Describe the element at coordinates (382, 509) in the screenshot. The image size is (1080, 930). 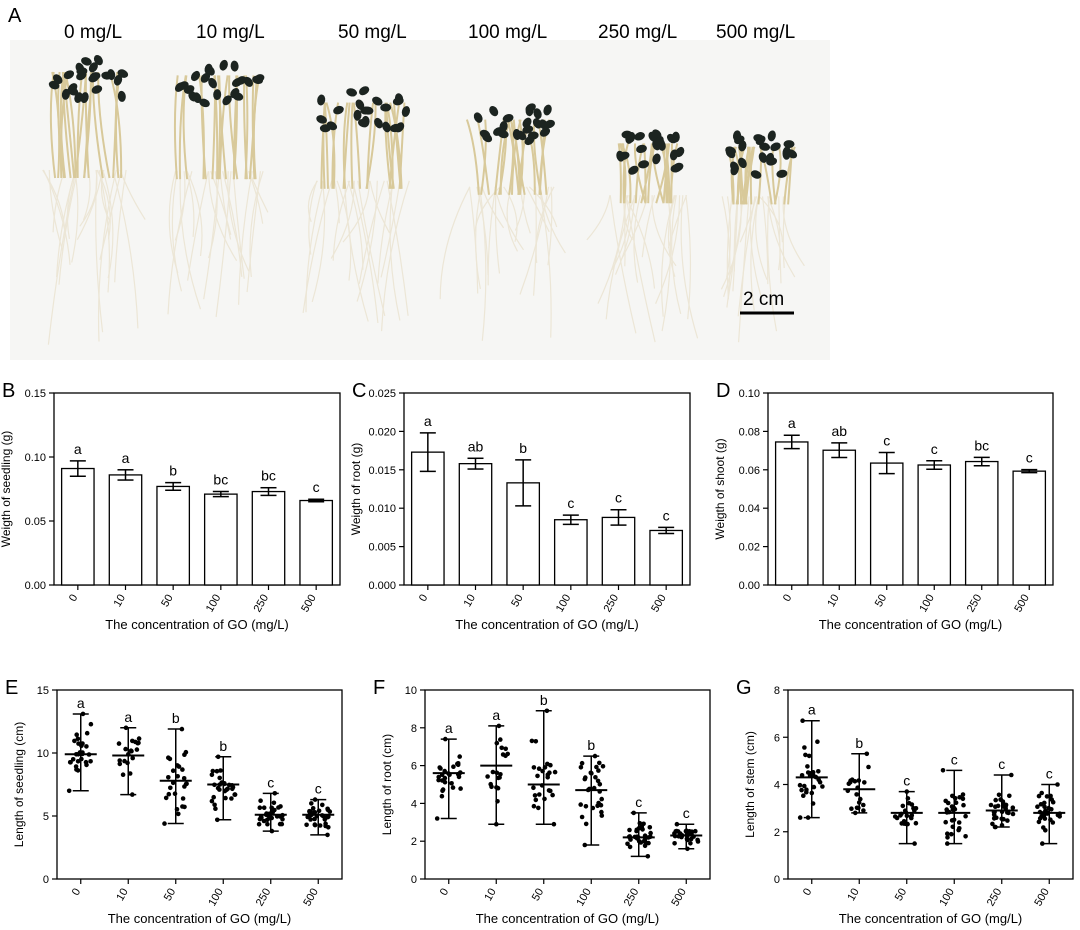
I see `y-tick-label: 0.010` at that location.